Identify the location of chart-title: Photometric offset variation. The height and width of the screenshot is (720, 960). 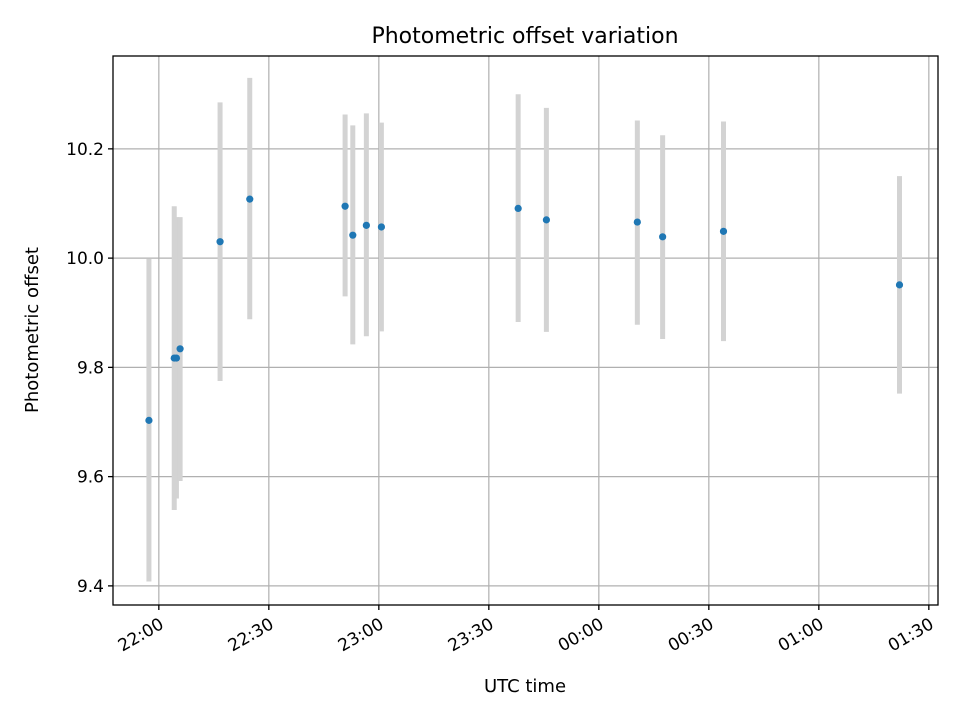
(524, 36).